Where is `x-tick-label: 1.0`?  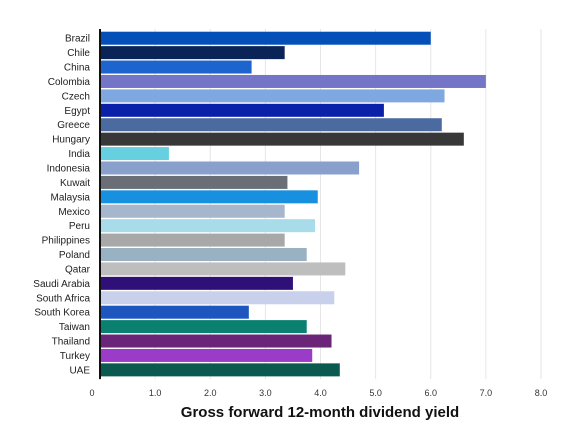
x-tick-label: 1.0 is located at coordinates (155, 393).